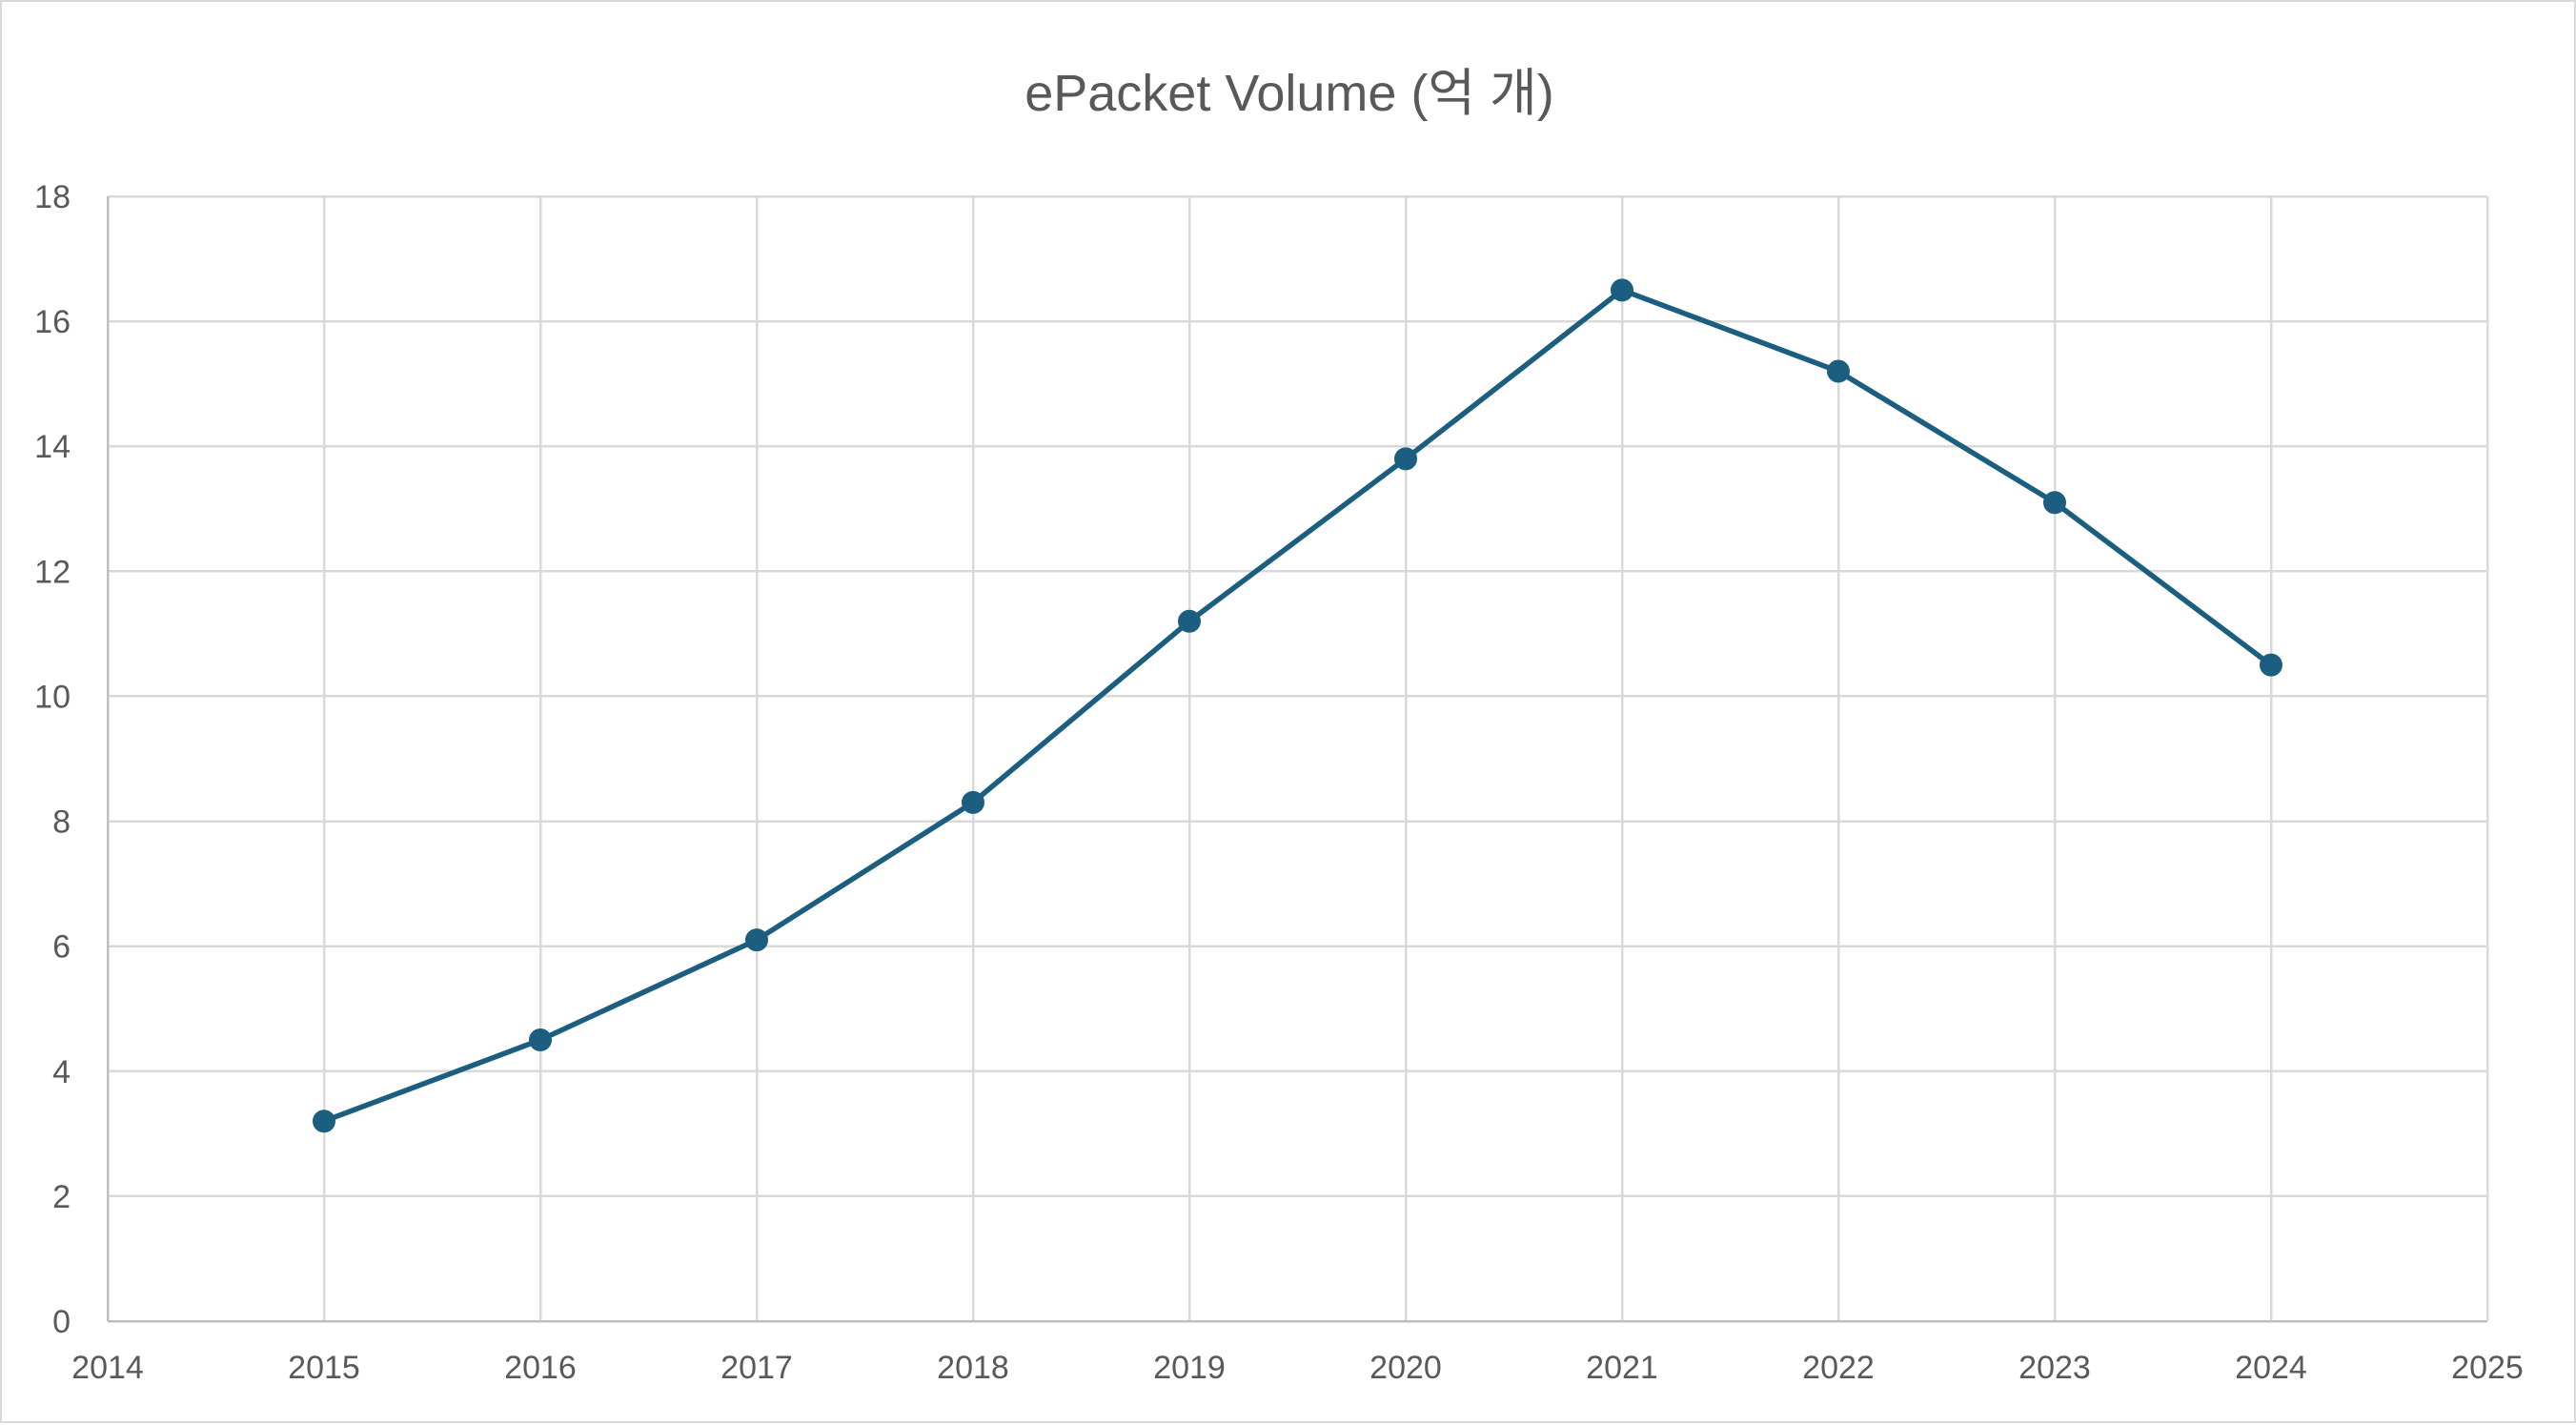 Image resolution: width=2576 pixels, height=1425 pixels. What do you see at coordinates (1622, 1368) in the screenshot?
I see `x-tick-label: 2021` at bounding box center [1622, 1368].